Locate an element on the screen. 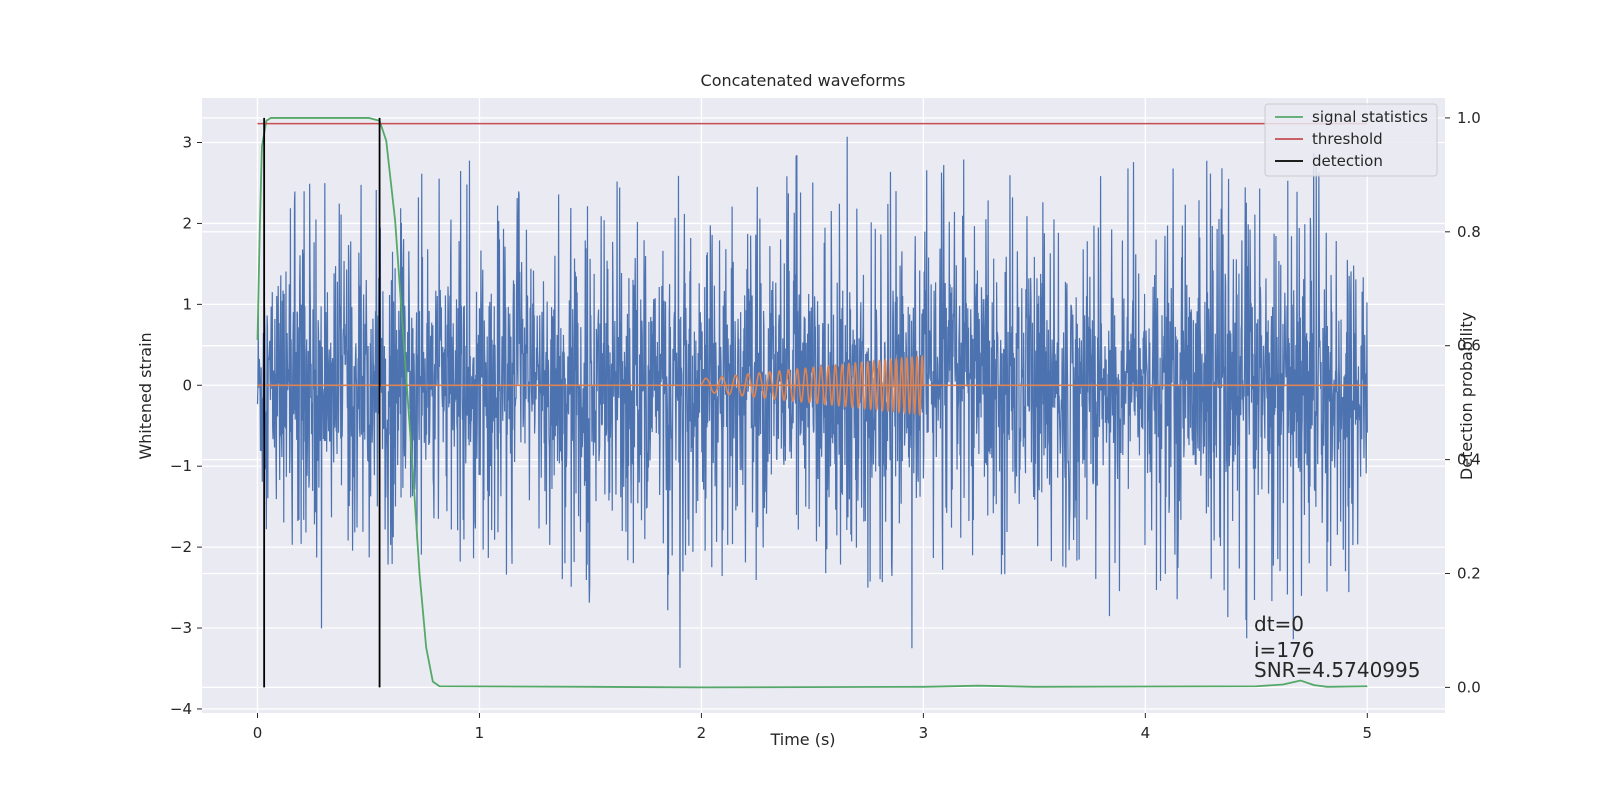 The height and width of the screenshot is (800, 1600). annotation-index: i=176 is located at coordinates (1284, 650).